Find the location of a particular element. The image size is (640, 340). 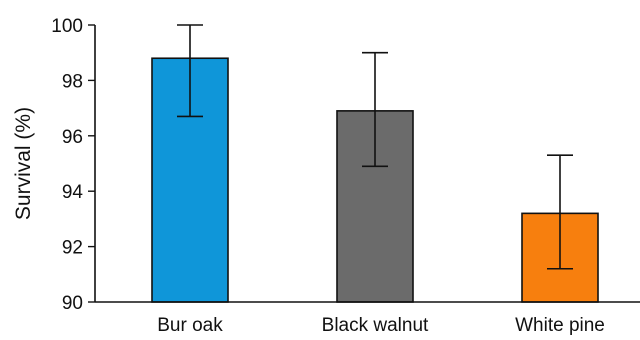

y-tick-label: 100 is located at coordinates (67, 26).